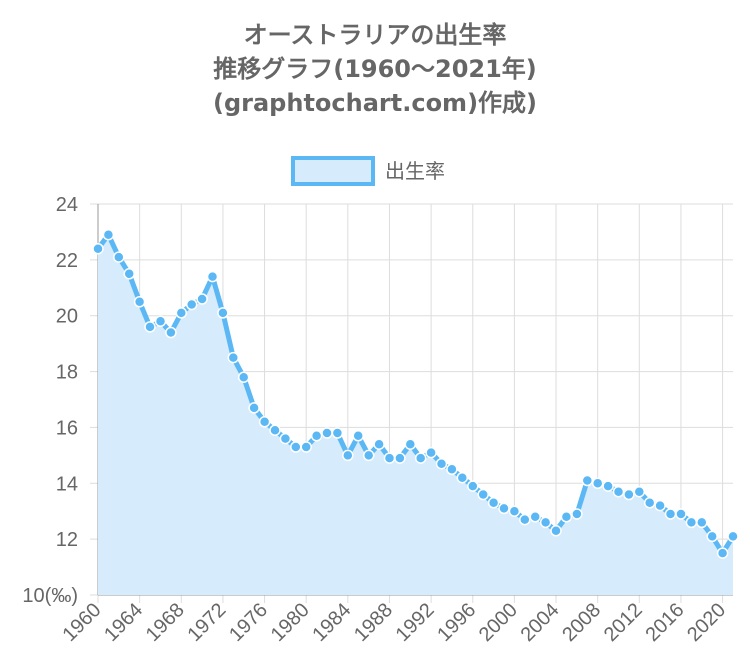  What do you see at coordinates (67, 317) in the screenshot?
I see `y-tick-label: 20` at bounding box center [67, 317].